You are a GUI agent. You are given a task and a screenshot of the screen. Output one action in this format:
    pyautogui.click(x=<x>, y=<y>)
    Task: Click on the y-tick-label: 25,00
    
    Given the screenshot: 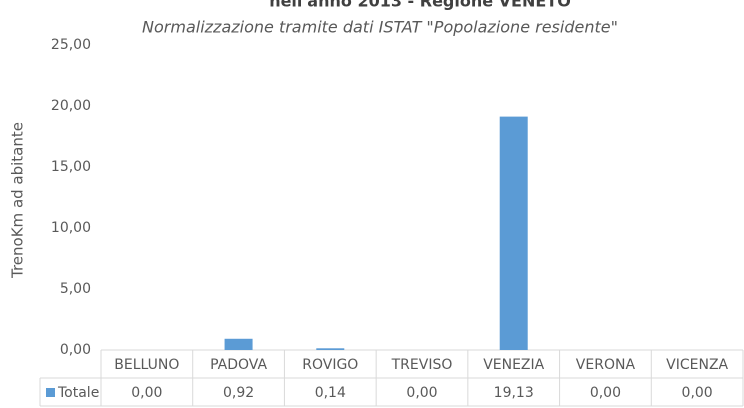 What is the action you would take?
    pyautogui.click(x=71, y=45)
    